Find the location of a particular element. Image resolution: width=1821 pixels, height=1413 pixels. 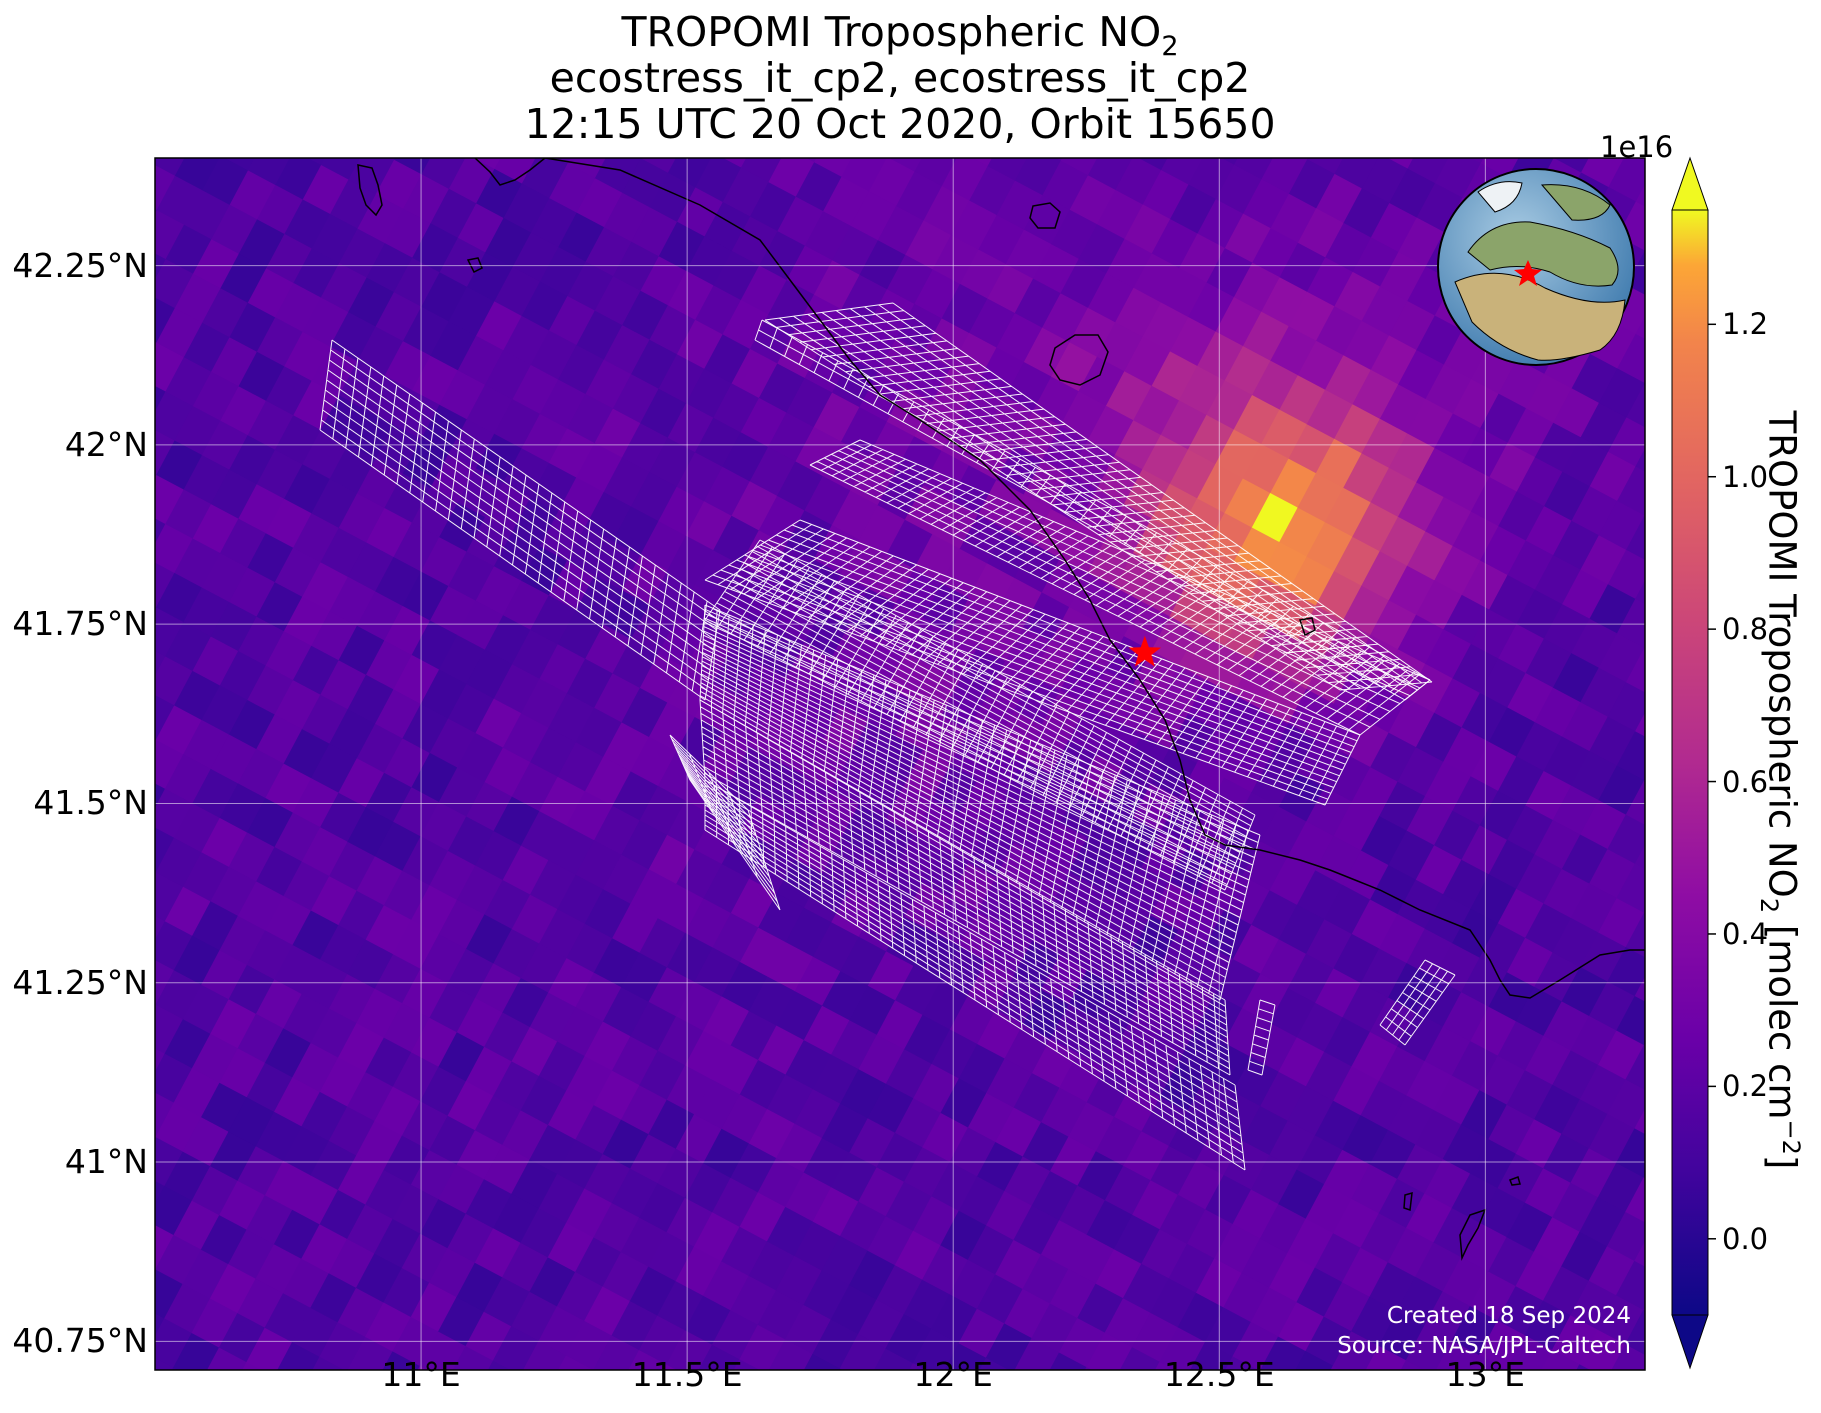

title-main: TROPOMI Tropospheric NO is located at coordinates (891, 32).